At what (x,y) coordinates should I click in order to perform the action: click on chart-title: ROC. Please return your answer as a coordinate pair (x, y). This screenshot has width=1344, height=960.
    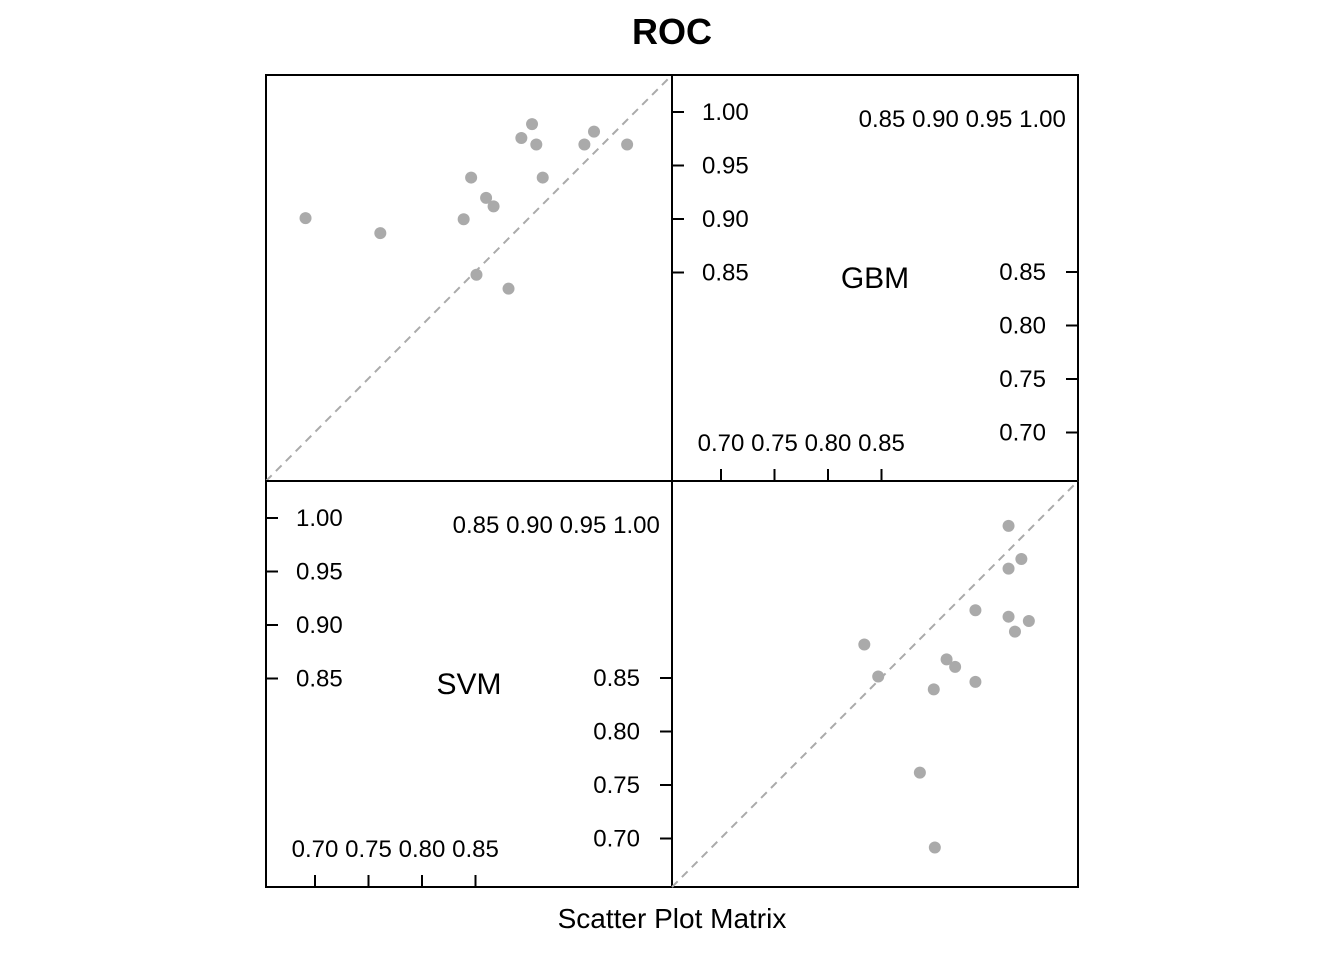
    Looking at the image, I should click on (672, 31).